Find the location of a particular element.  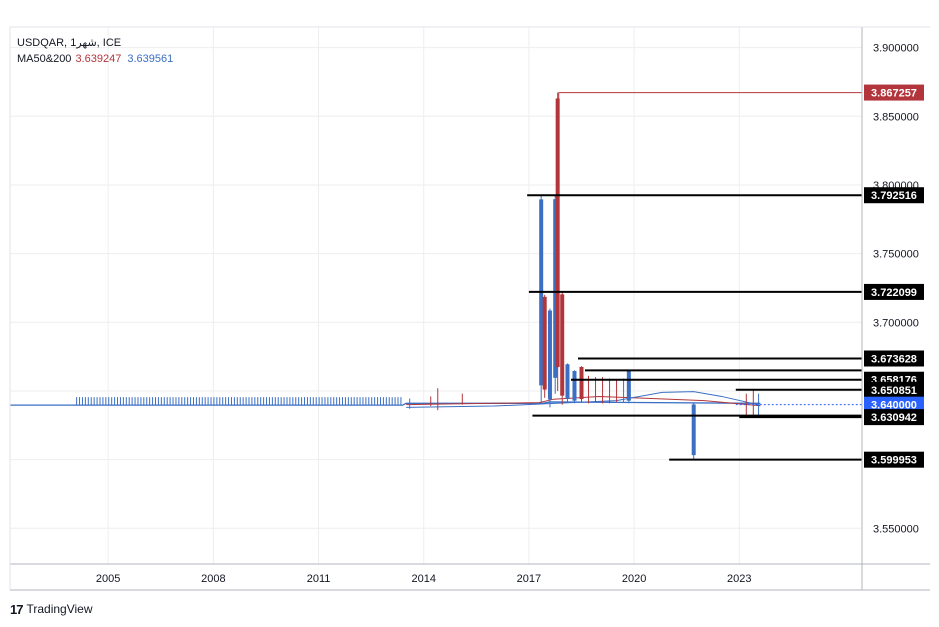

x-tick-label: 2011 is located at coordinates (319, 579).